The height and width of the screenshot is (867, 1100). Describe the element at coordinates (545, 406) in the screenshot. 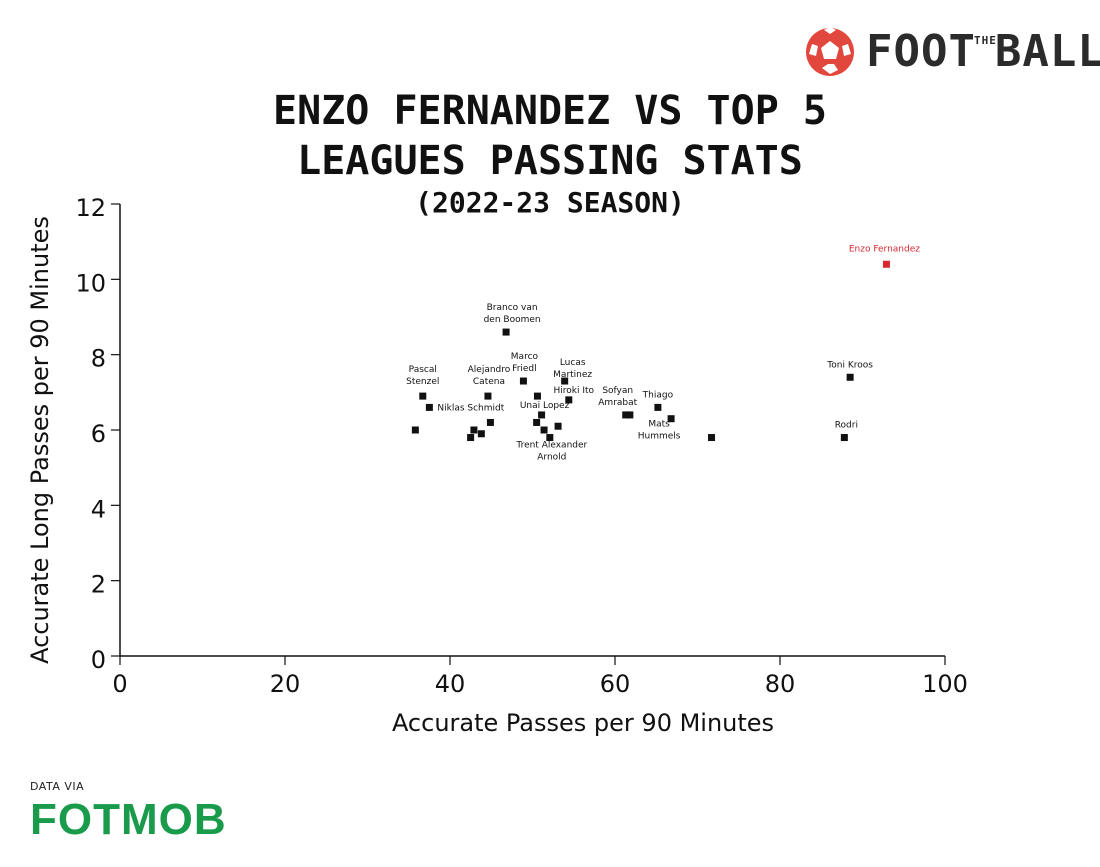

I see `point-label: Unai Lopez` at that location.